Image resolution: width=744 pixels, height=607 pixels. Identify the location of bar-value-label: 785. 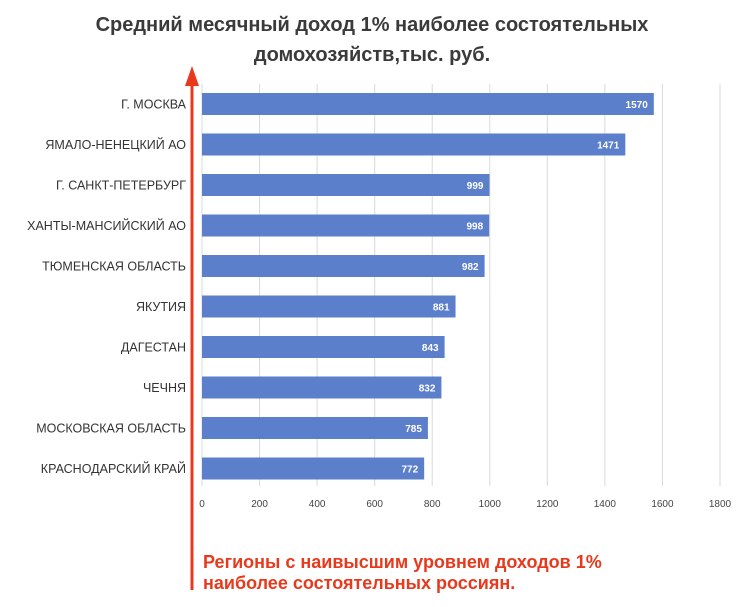
(413, 429).